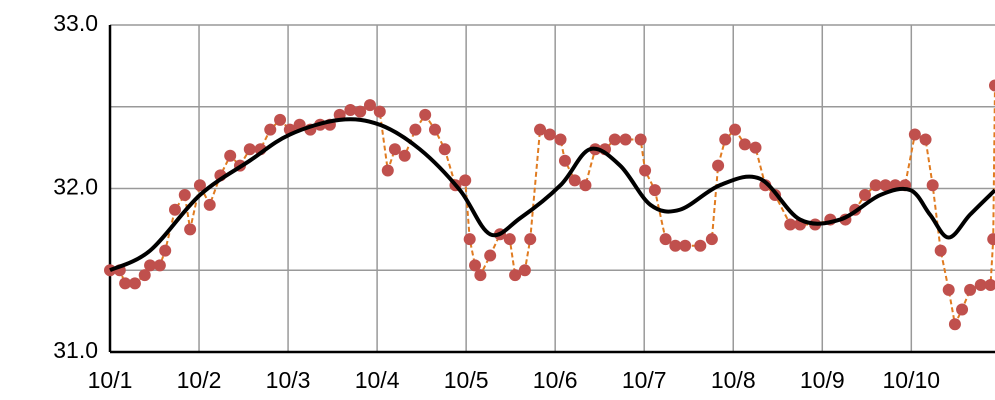 The image size is (995, 400). Describe the element at coordinates (822, 380) in the screenshot. I see `x-tick-label: 10/9` at that location.